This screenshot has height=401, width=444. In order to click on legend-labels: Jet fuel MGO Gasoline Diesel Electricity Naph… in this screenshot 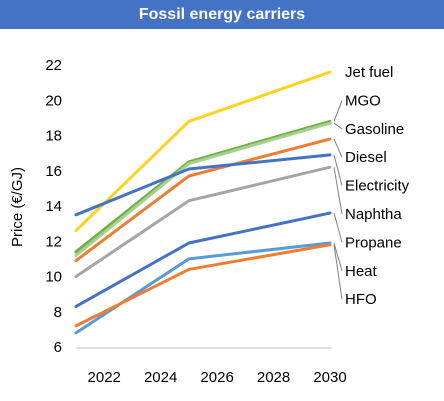, I will do `click(377, 186)`.